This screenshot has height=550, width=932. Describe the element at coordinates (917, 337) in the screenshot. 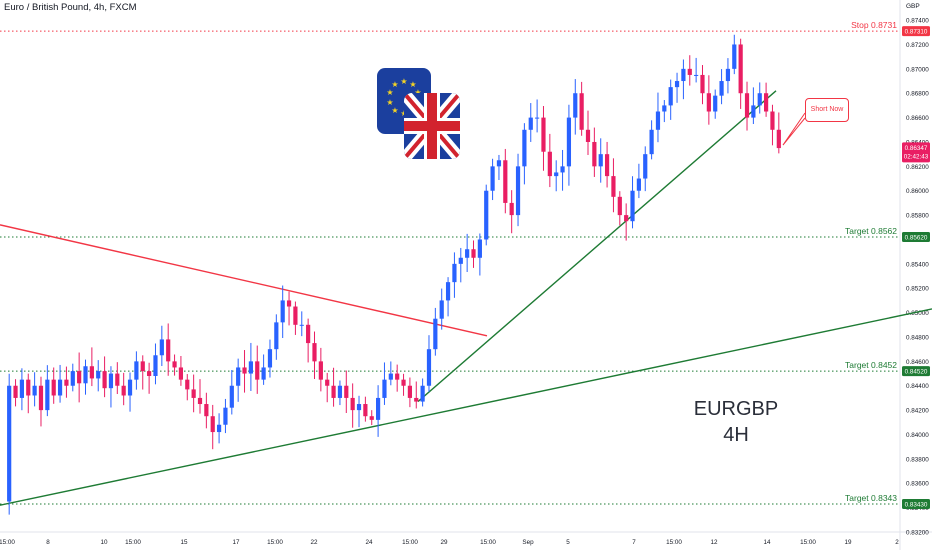

I see `y-tick-label: 0.84800` at that location.